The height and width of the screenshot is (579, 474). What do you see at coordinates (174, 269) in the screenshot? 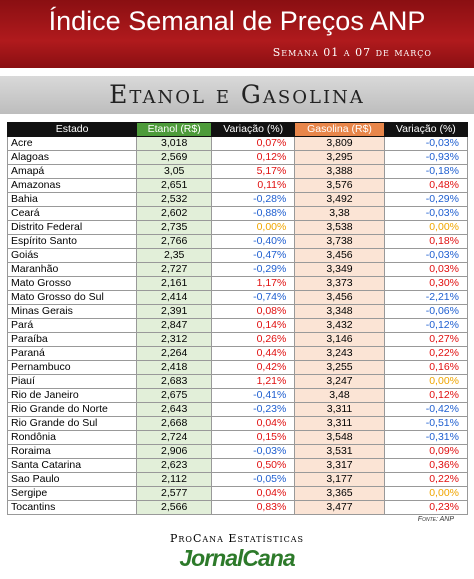
I see `table-cell: 2,727` at bounding box center [174, 269].